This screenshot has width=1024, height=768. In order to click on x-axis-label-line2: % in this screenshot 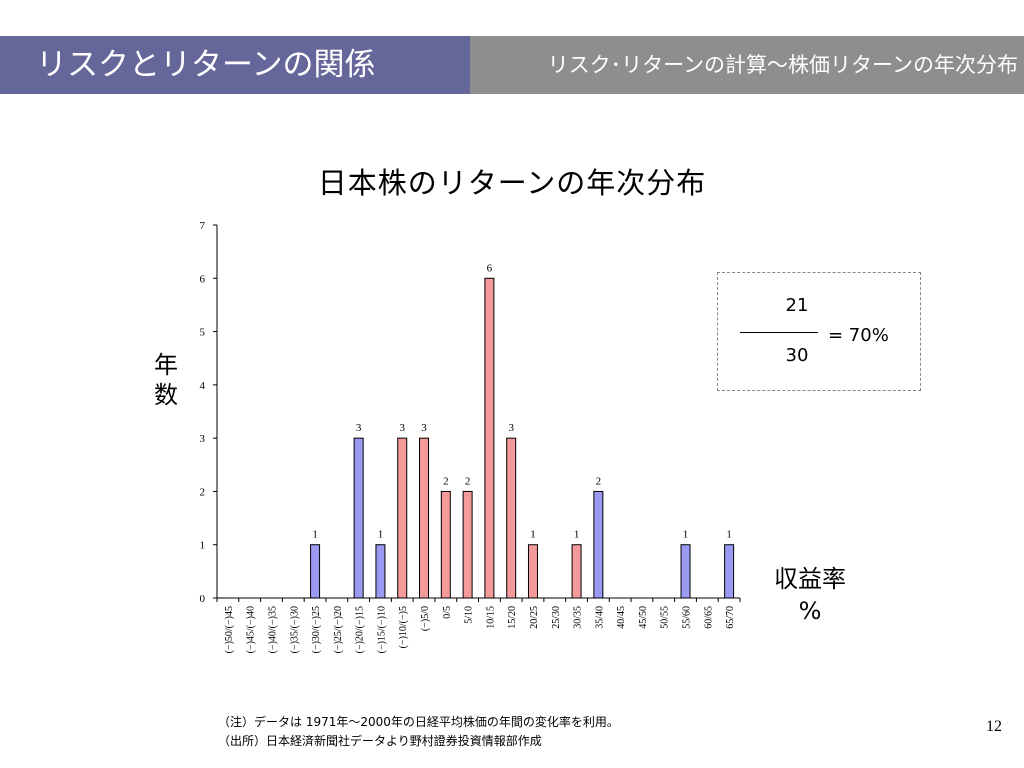, I will do `click(810, 611)`.